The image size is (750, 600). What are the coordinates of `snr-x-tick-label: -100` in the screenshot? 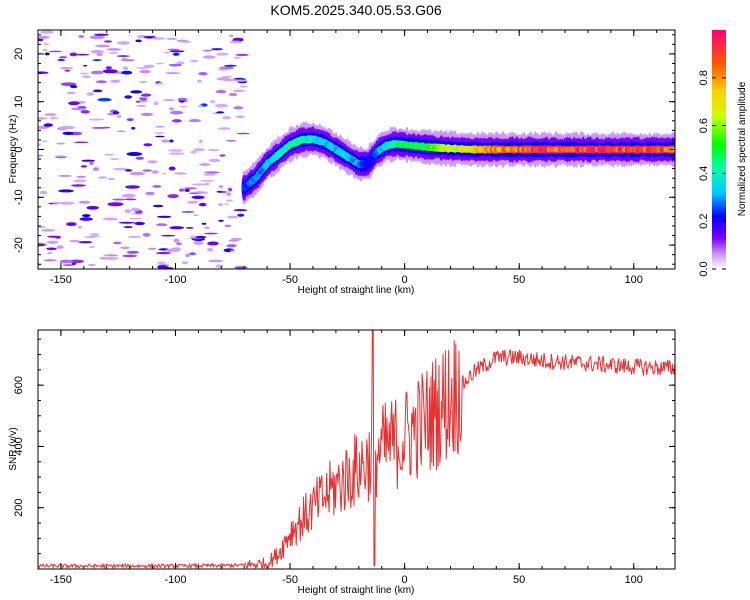 It's located at (175, 580).